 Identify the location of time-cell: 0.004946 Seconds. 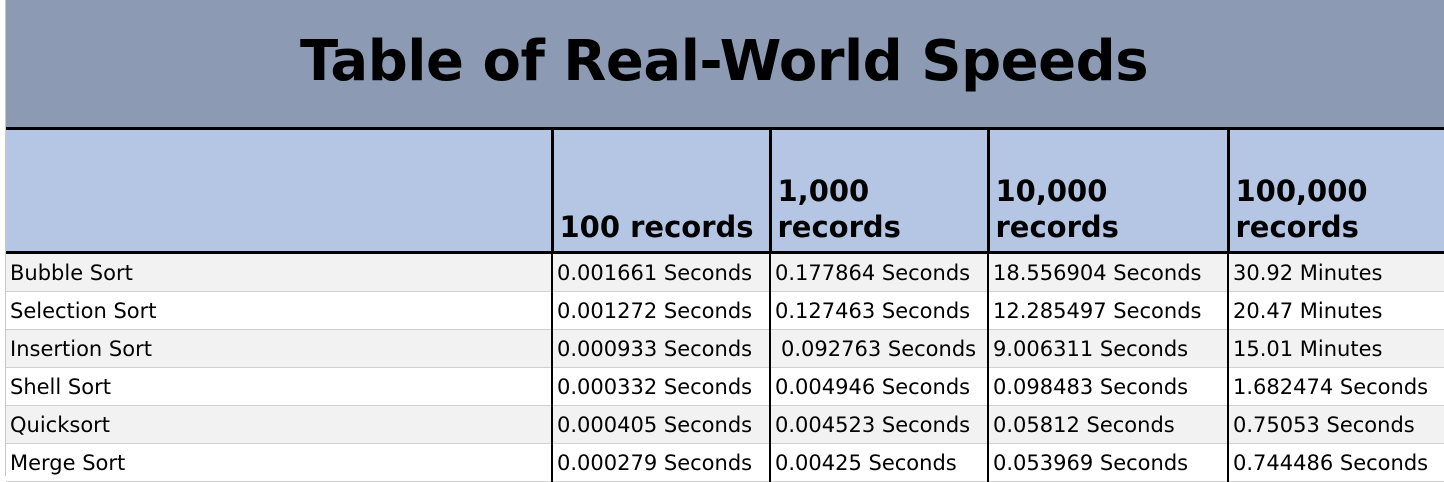
(878, 386).